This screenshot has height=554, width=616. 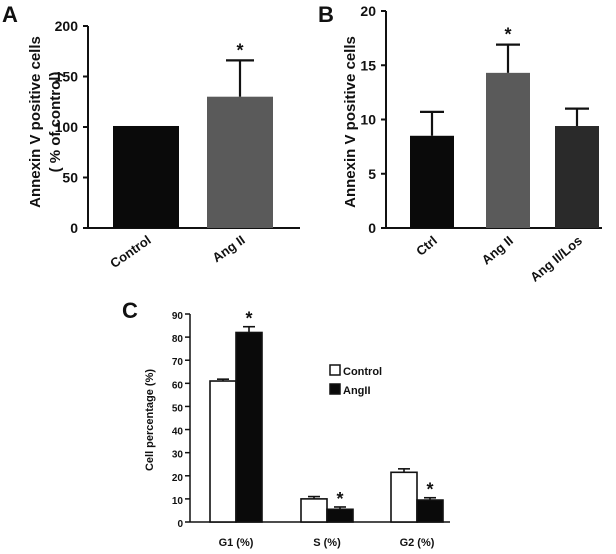 What do you see at coordinates (70, 178) in the screenshot?
I see `panel-a-y-tick-label: 50` at bounding box center [70, 178].